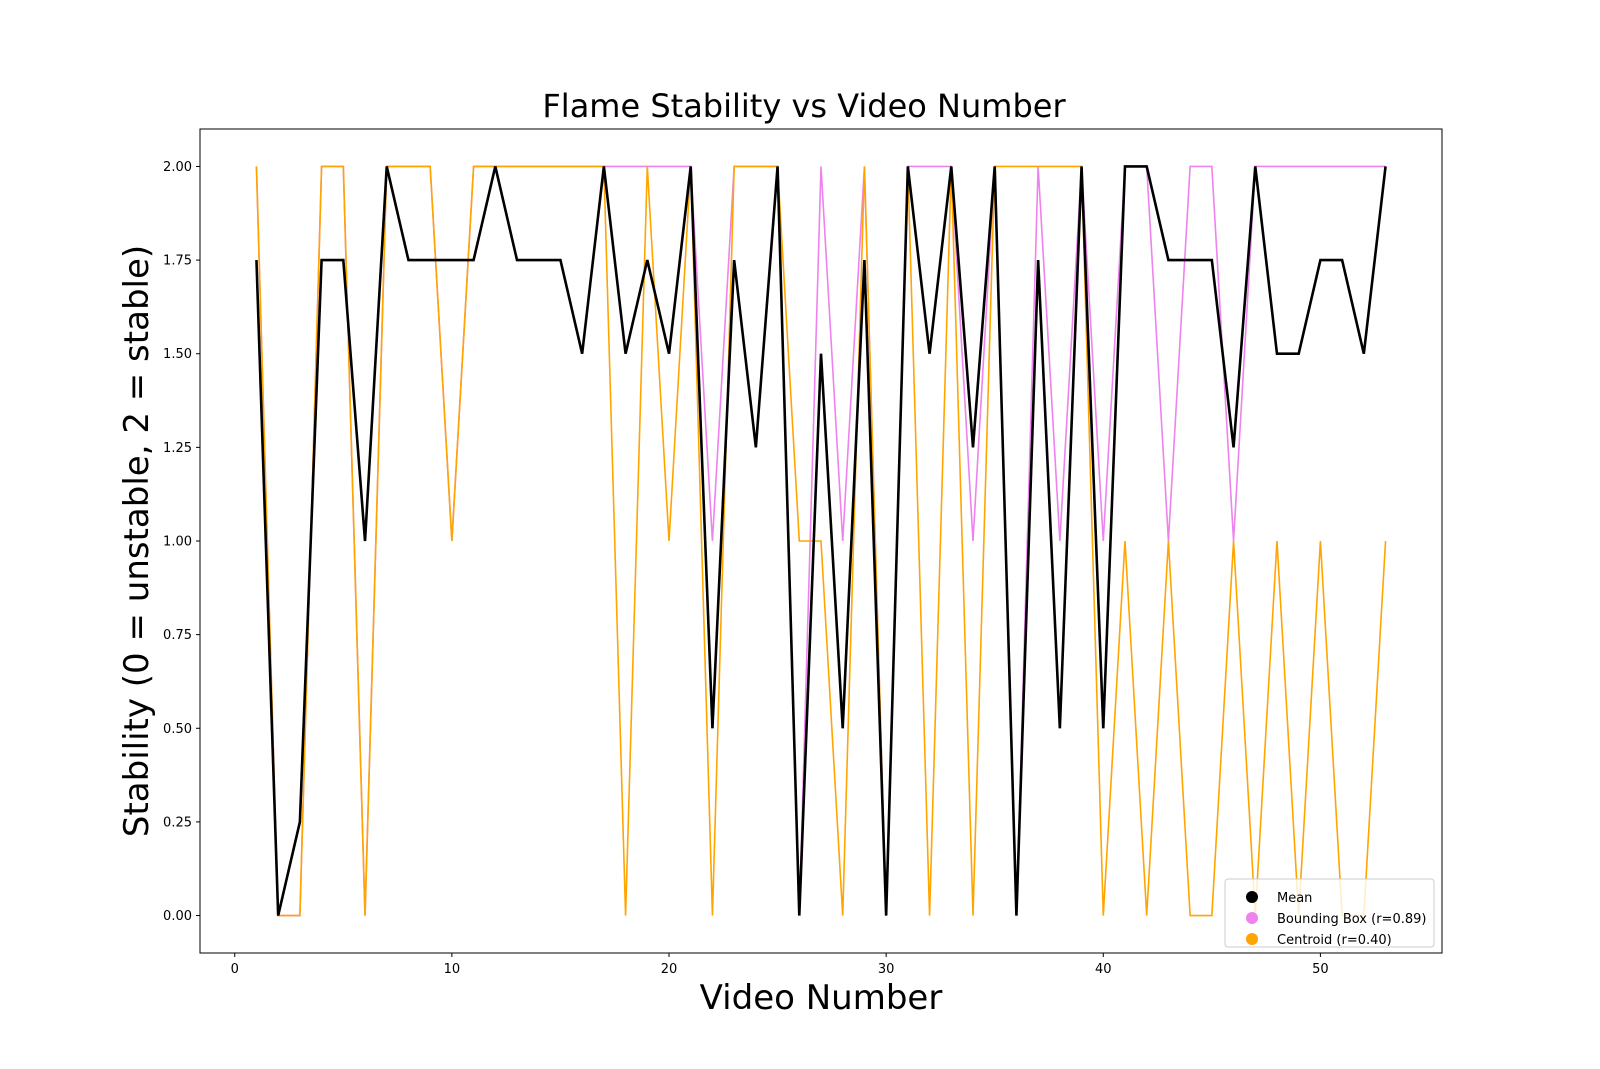 The height and width of the screenshot is (1069, 1600). I want to click on chart-title: Flame Stability vs Video Number, so click(804, 106).